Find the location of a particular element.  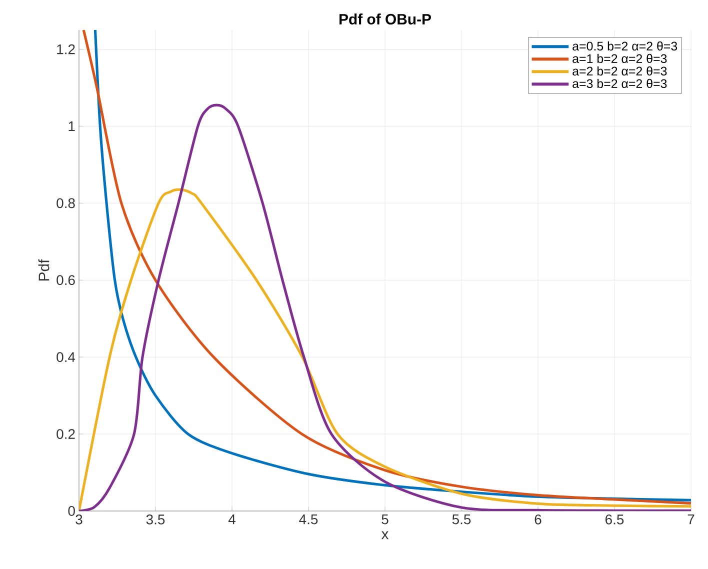

y-tick-label: 0.4 is located at coordinates (66, 357).